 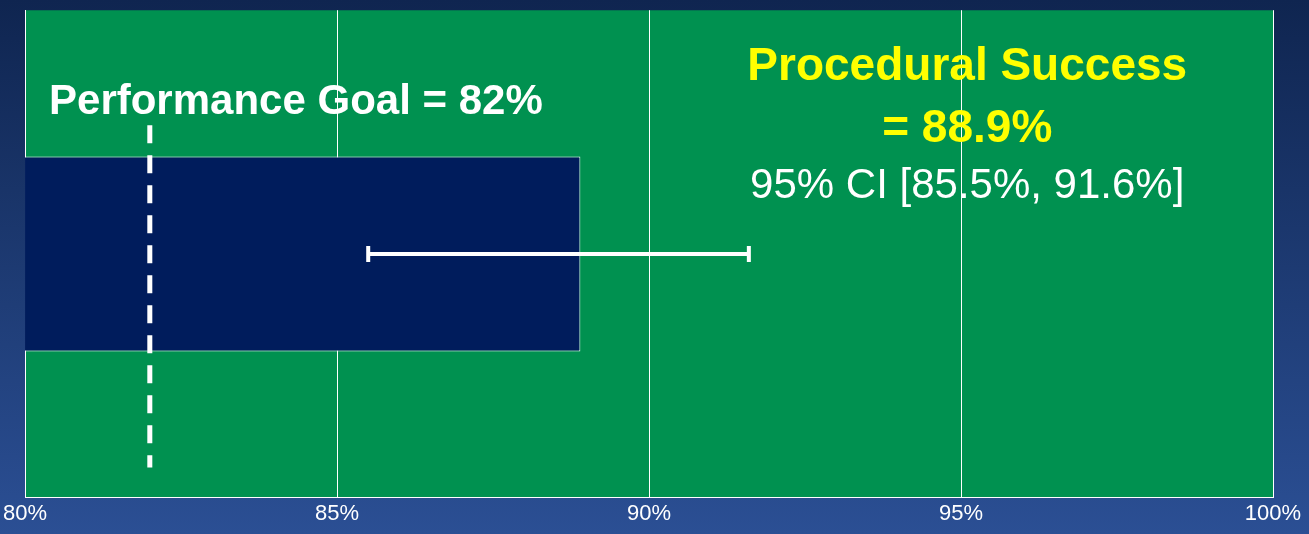 I want to click on x-tick-label: 100%, so click(x=1273, y=512).